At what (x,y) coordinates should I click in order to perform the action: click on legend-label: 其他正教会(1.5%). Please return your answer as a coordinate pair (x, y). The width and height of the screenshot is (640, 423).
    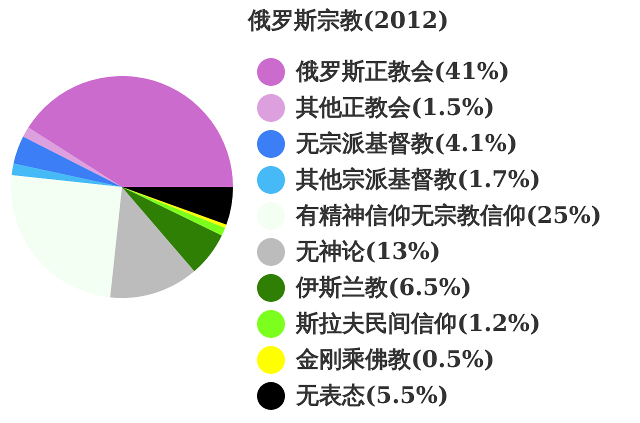
    Looking at the image, I should click on (395, 107).